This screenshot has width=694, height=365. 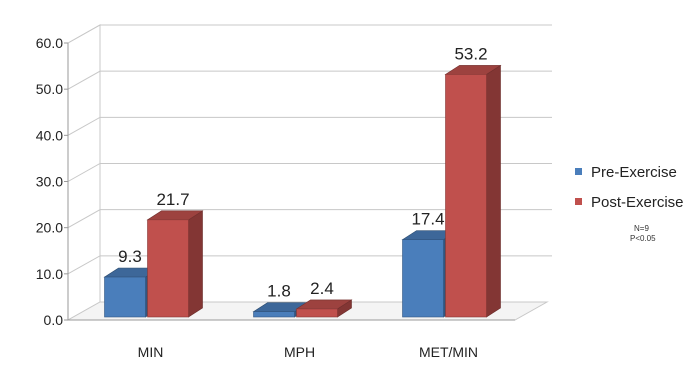 What do you see at coordinates (49, 43) in the screenshot?
I see `y-tick-label: 60.0` at bounding box center [49, 43].